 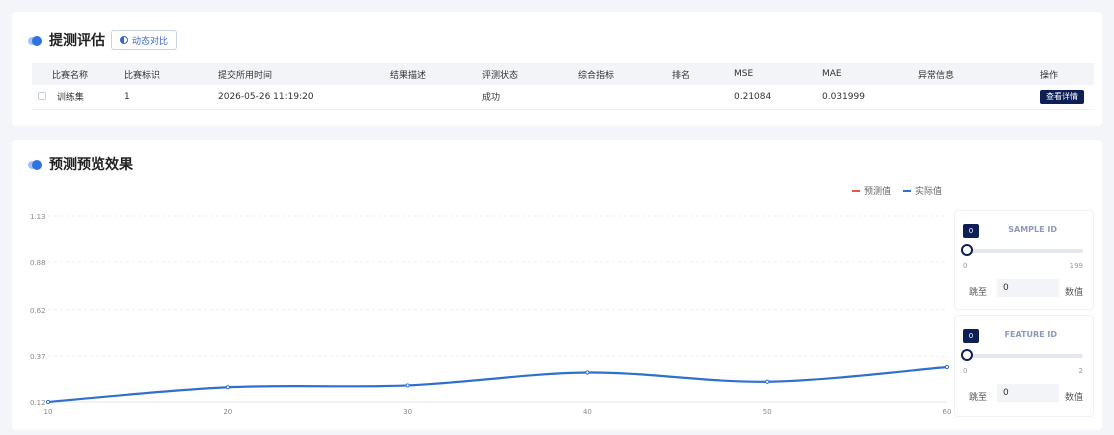 I want to click on y-axis-ticks: 0.12 0.37 0.62 0.88 1.13, so click(x=38, y=310).